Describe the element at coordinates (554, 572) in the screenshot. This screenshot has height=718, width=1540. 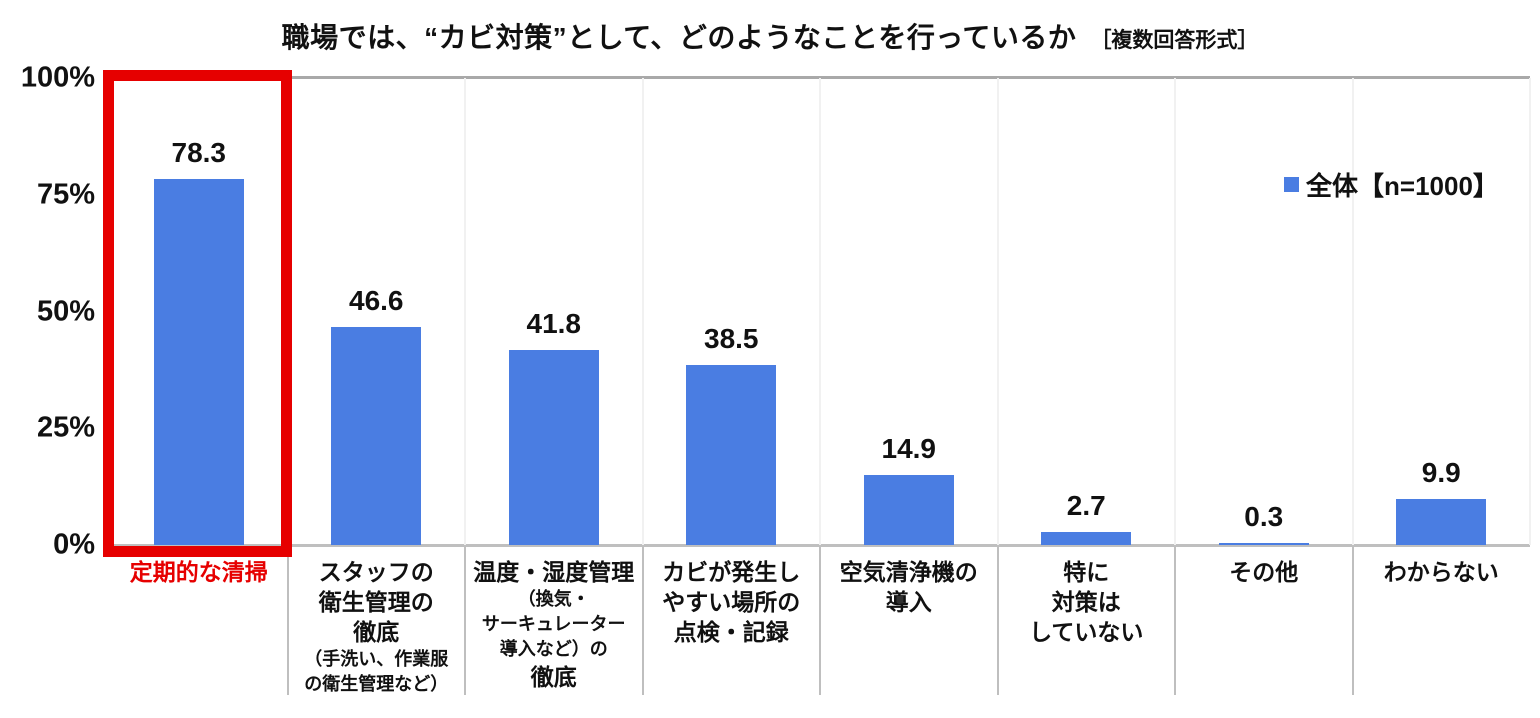
I see `x-axis-label-line: 温度・湿度管理` at that location.